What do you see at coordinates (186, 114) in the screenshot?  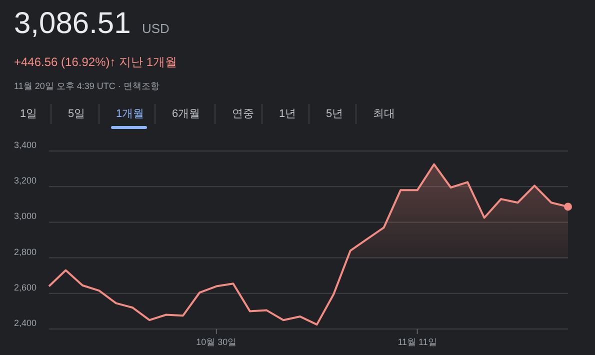 I see `text: 6개월` at bounding box center [186, 114].